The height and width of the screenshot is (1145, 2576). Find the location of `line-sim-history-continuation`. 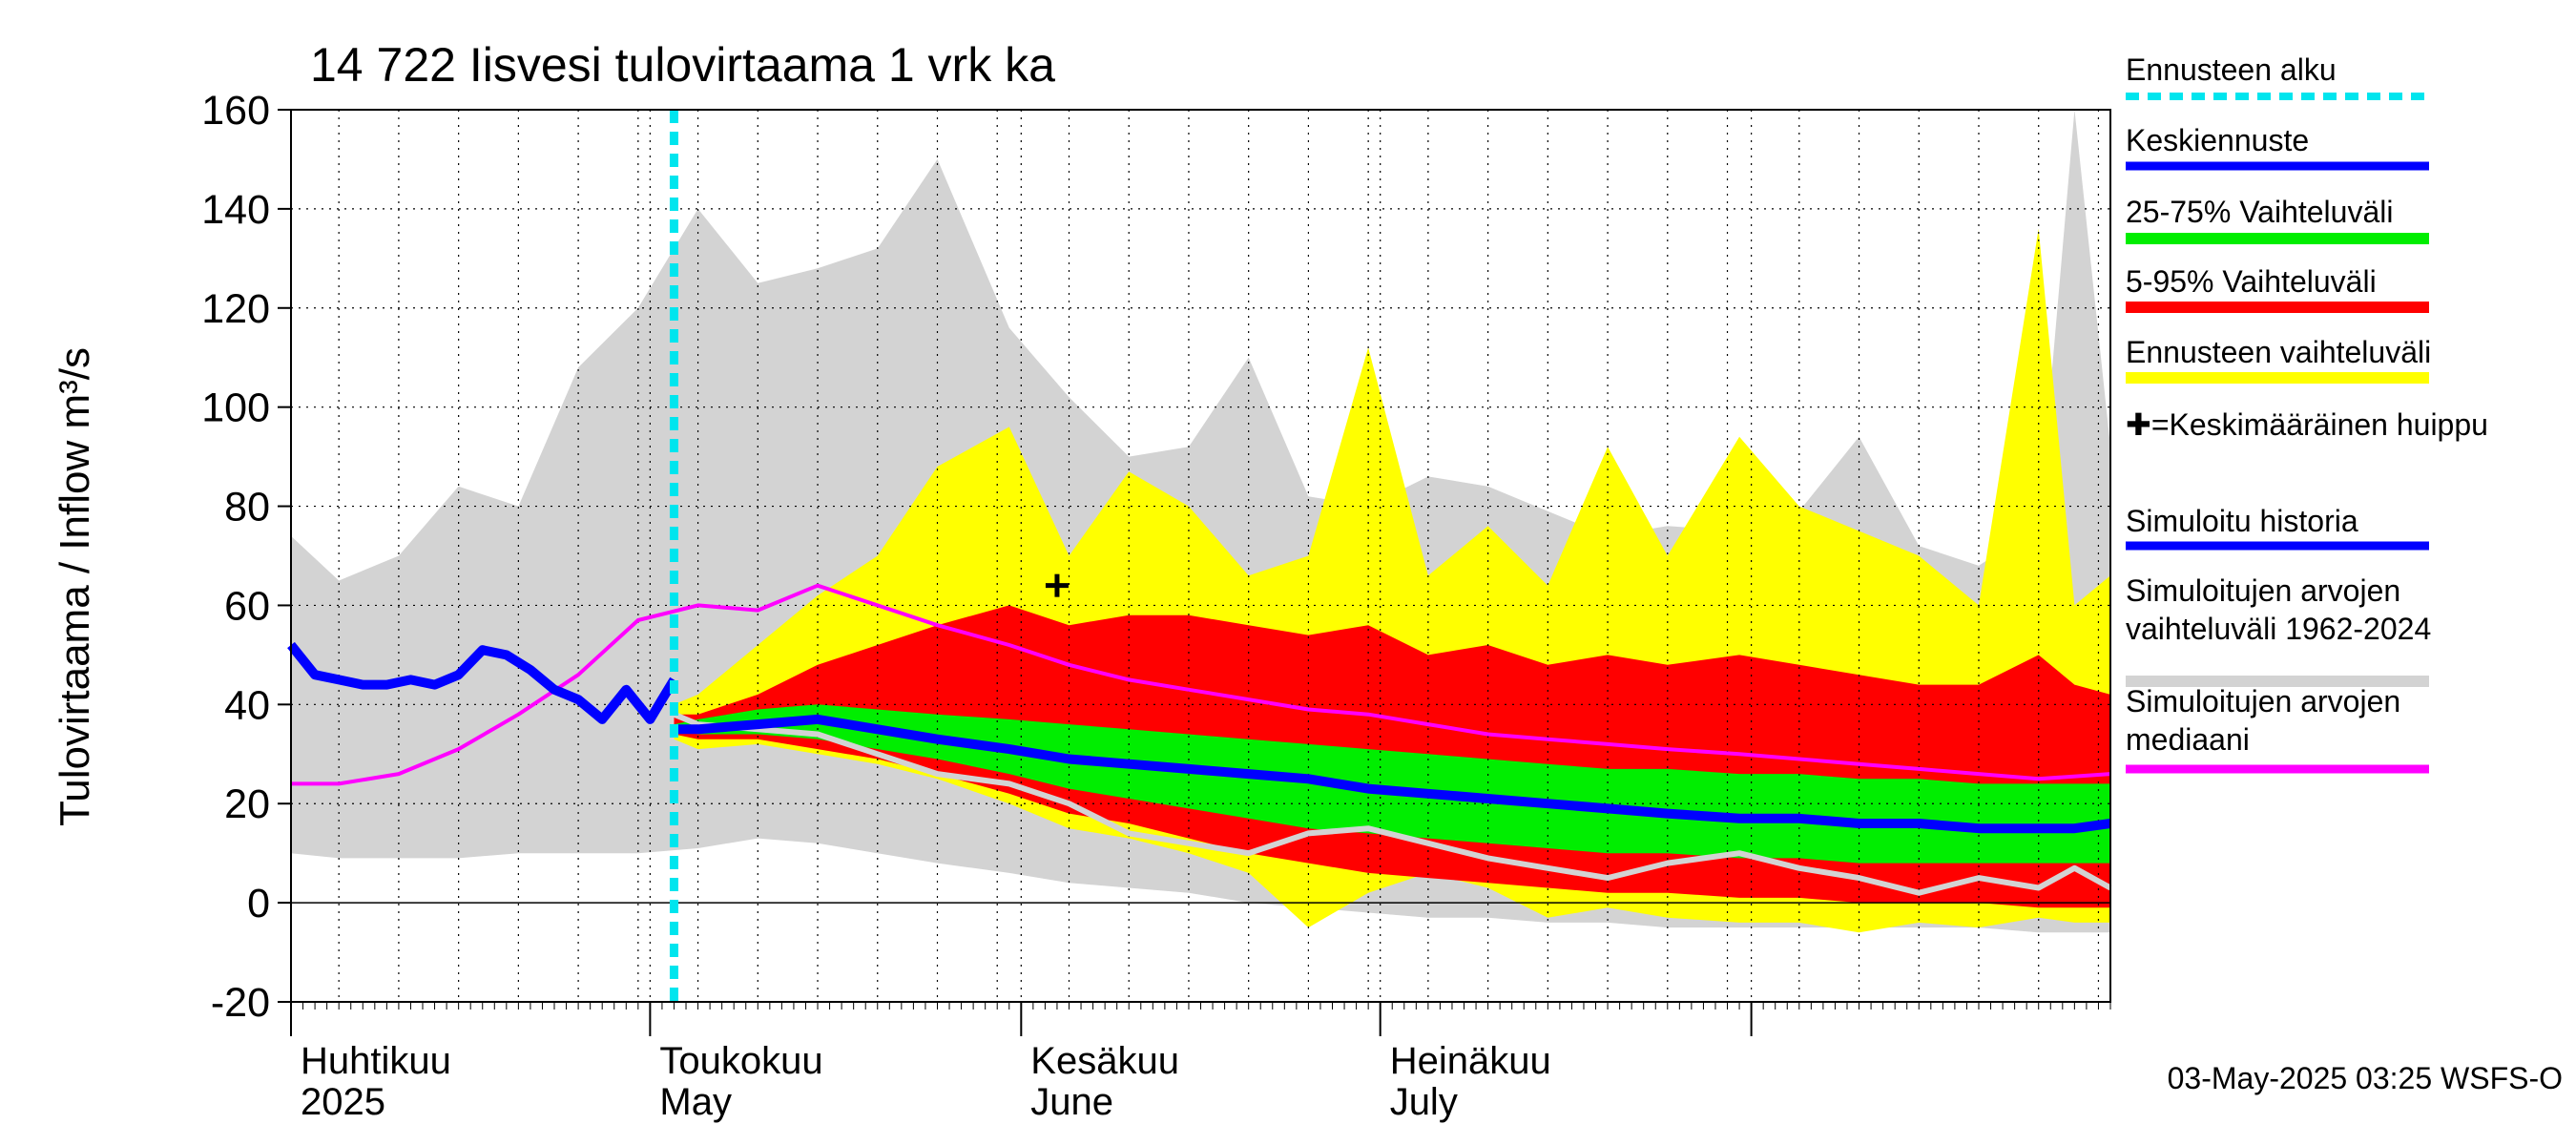

line-sim-history-continuation is located at coordinates (1392, 803).